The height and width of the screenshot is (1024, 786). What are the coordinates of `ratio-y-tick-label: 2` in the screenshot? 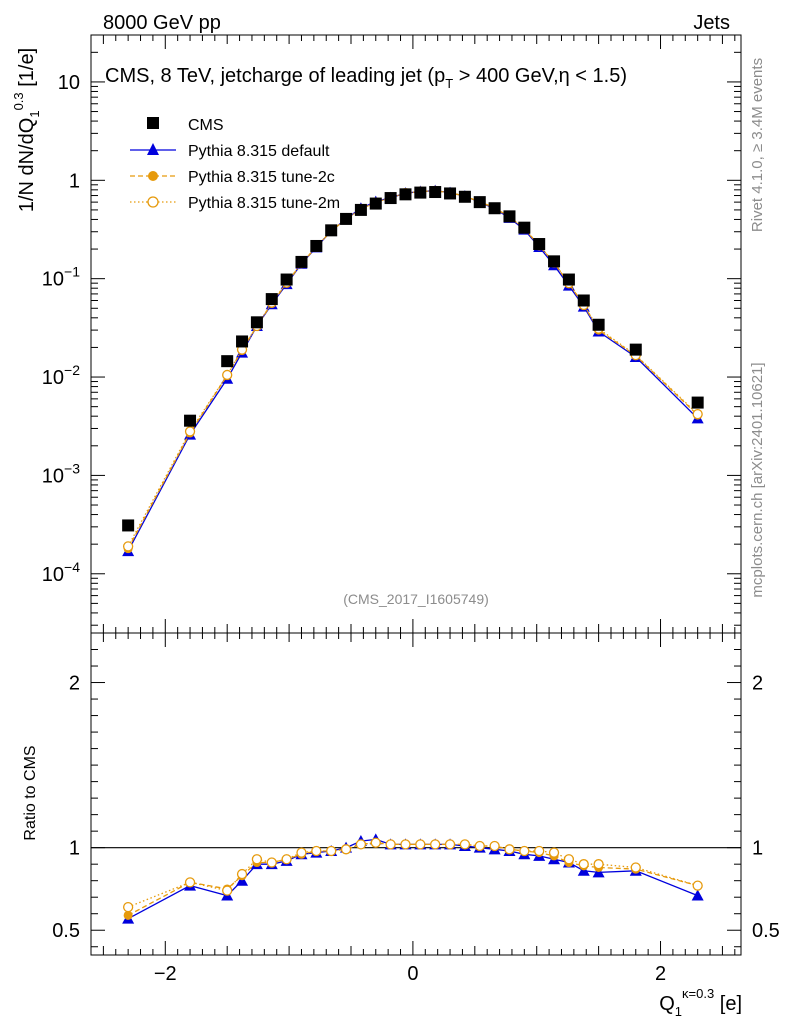 It's located at (74, 684).